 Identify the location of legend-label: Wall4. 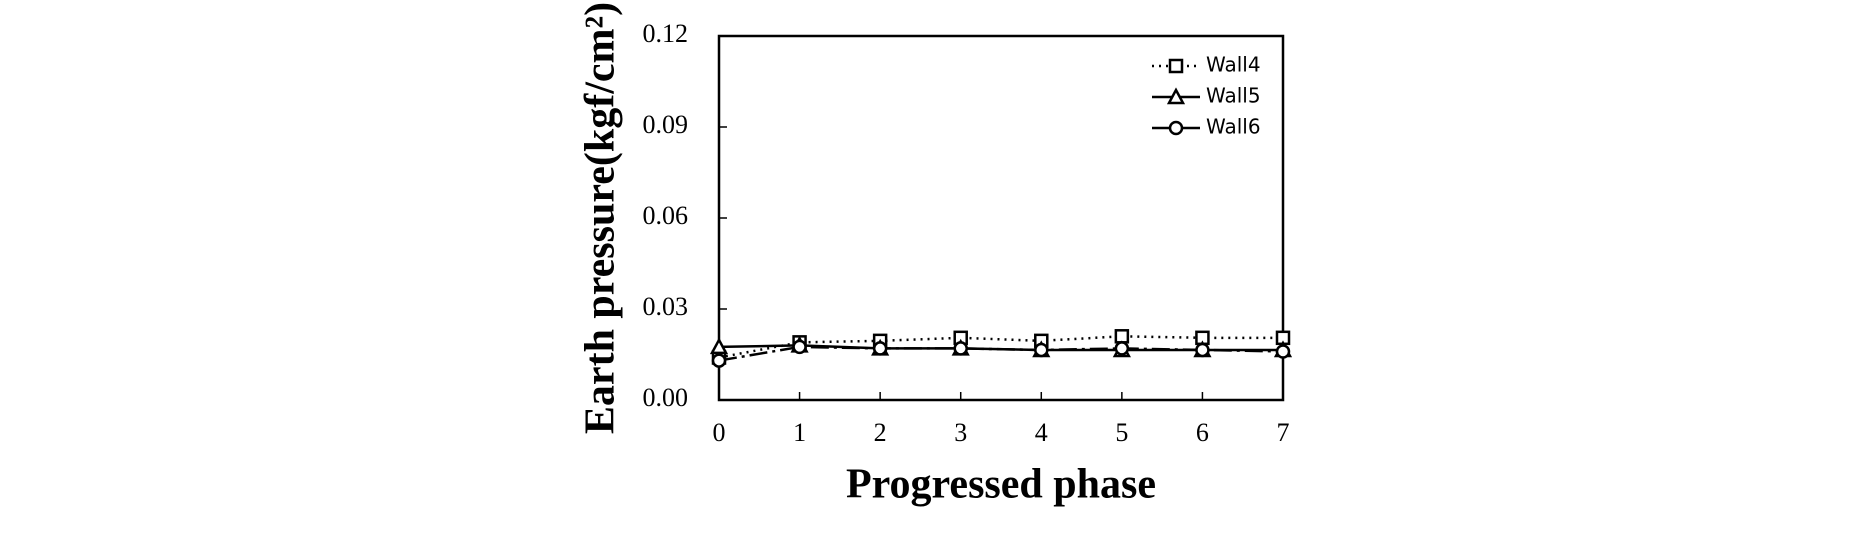
(1233, 65).